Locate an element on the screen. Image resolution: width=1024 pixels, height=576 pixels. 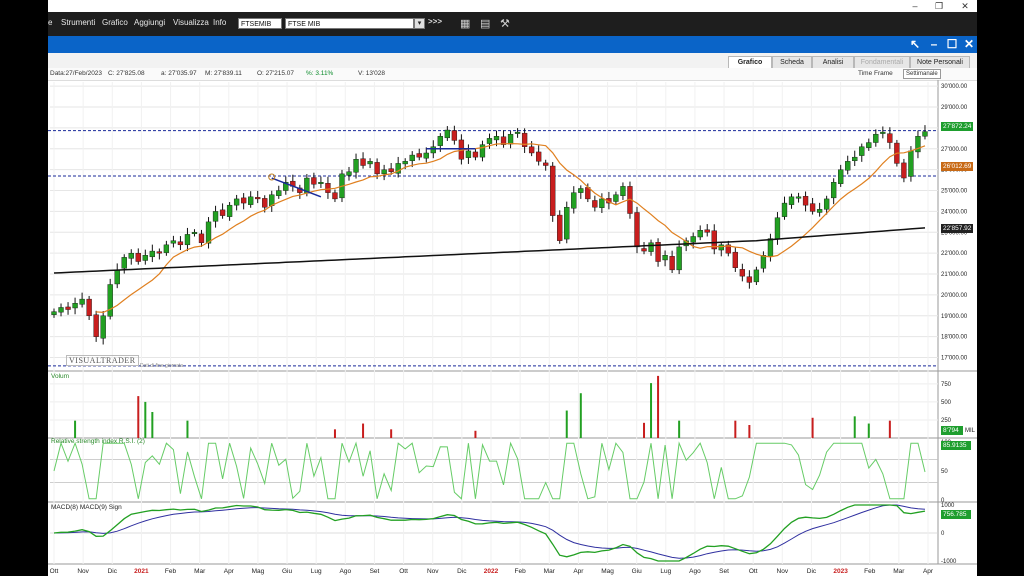
last-price-tag: 27'872.24 is located at coordinates (957, 126).